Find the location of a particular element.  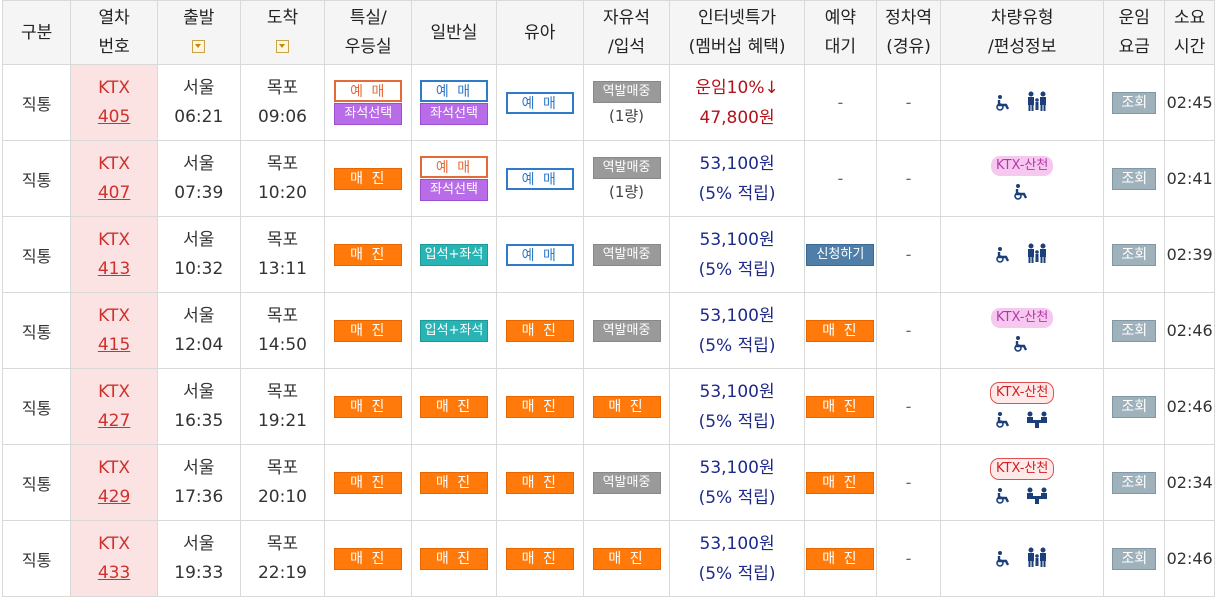

departure-cell: 서울 10:32 is located at coordinates (198, 254).